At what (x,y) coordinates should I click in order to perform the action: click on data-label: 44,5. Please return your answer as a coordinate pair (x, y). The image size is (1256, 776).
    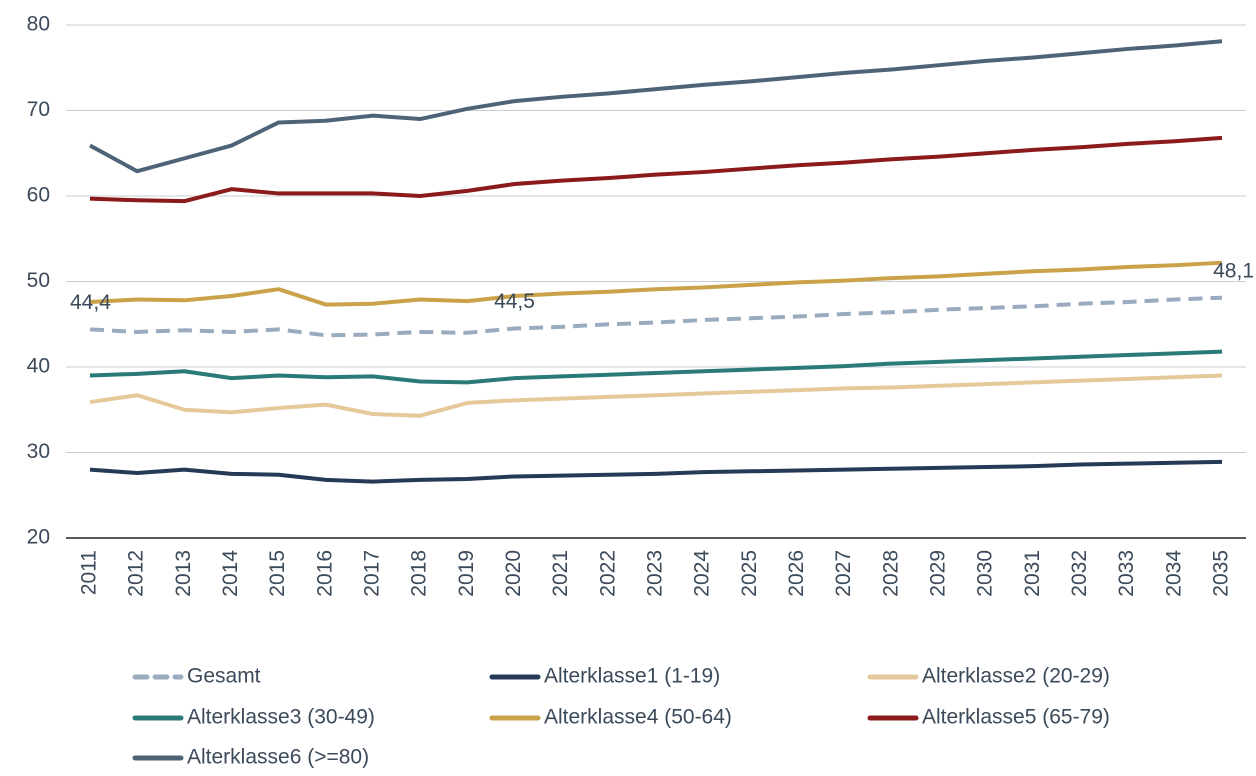
    Looking at the image, I should click on (514, 301).